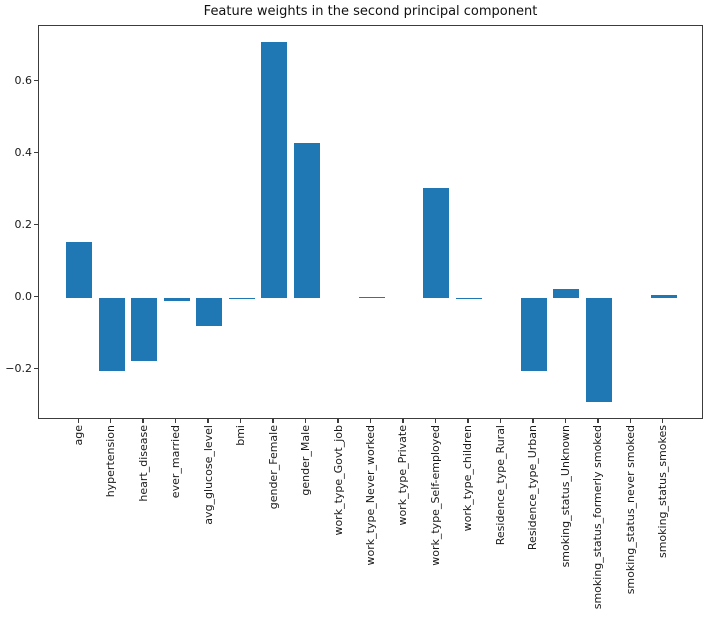 The width and height of the screenshot is (708, 633). Describe the element at coordinates (306, 460) in the screenshot. I see `x-tick-label-text: gender_Male` at that location.